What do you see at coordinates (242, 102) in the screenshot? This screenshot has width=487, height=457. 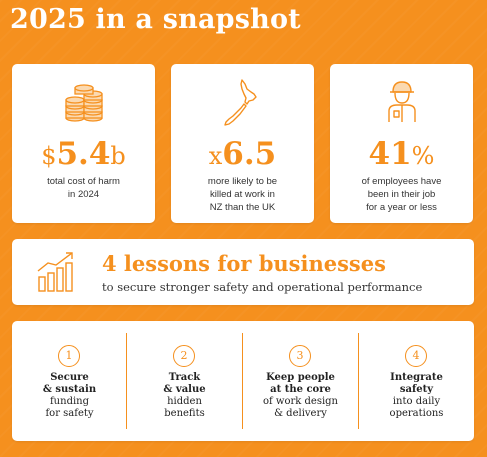 I see `new-zealand-map-icon` at bounding box center [242, 102].